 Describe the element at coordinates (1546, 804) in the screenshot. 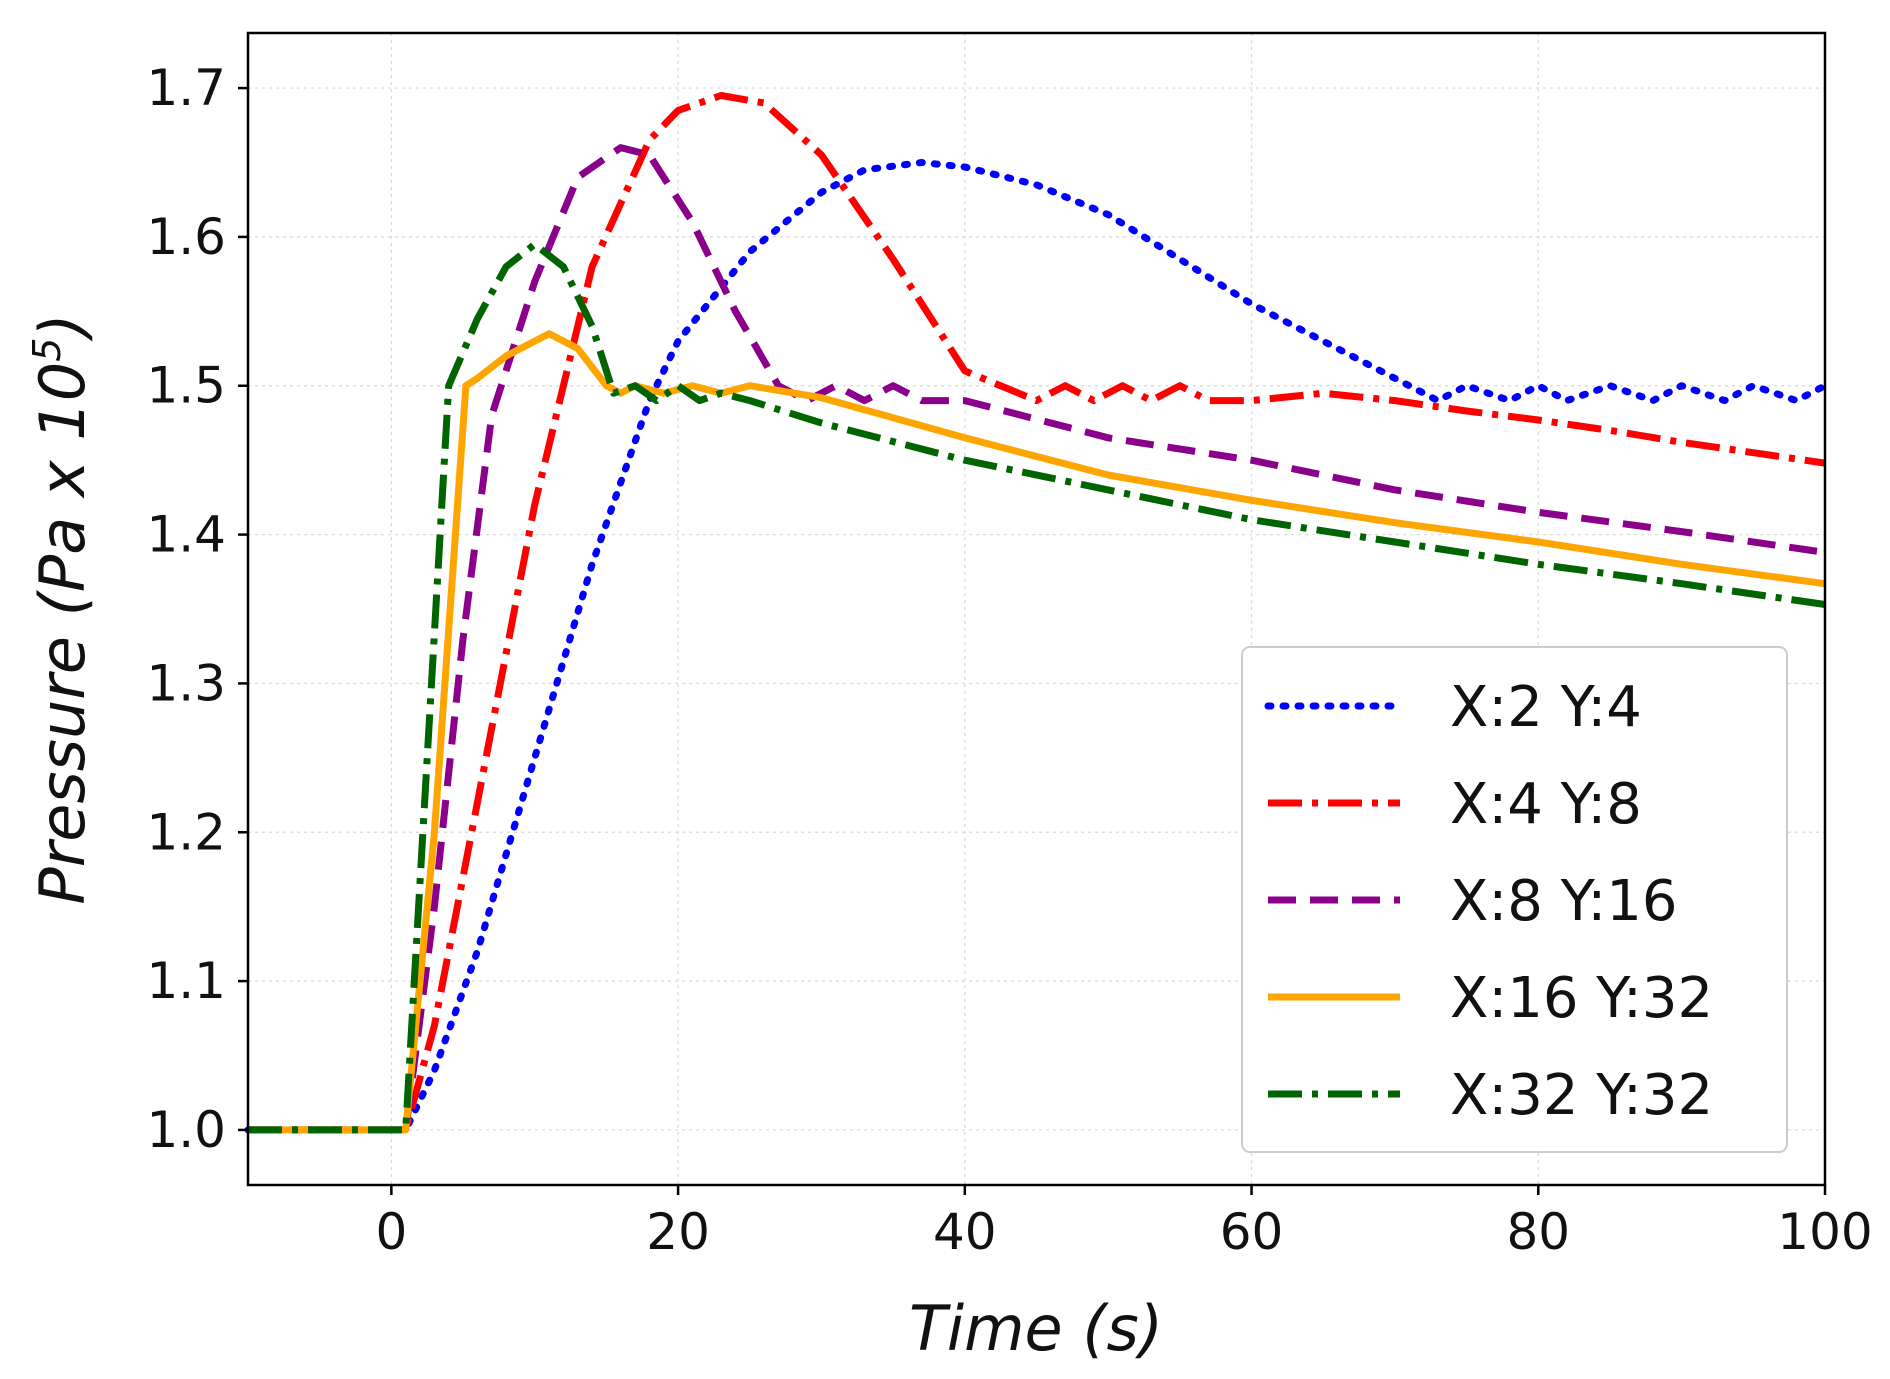

I see `legend-label-x-4-y-8: X:4 Y:8` at that location.